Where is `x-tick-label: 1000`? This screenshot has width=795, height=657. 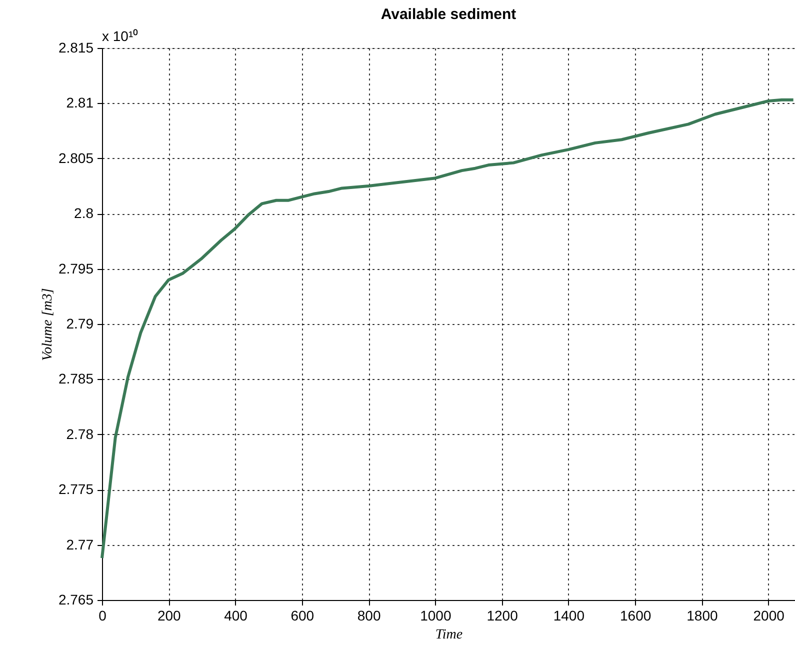 x-tick-label: 1000 is located at coordinates (436, 616).